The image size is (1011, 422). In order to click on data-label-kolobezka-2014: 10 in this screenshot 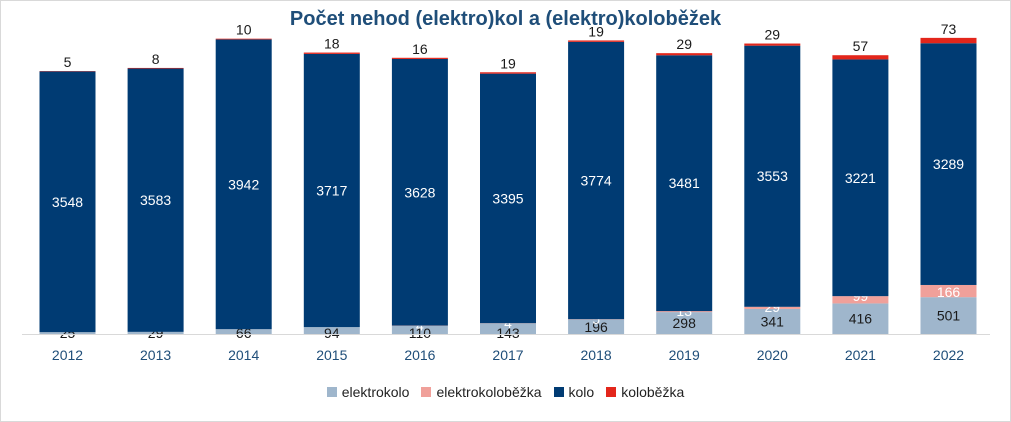, I will do `click(244, 30)`.